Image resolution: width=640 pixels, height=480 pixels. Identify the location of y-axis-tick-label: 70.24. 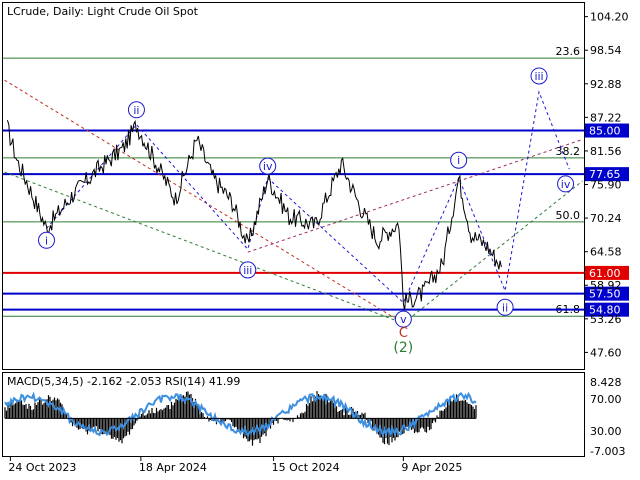
(606, 218).